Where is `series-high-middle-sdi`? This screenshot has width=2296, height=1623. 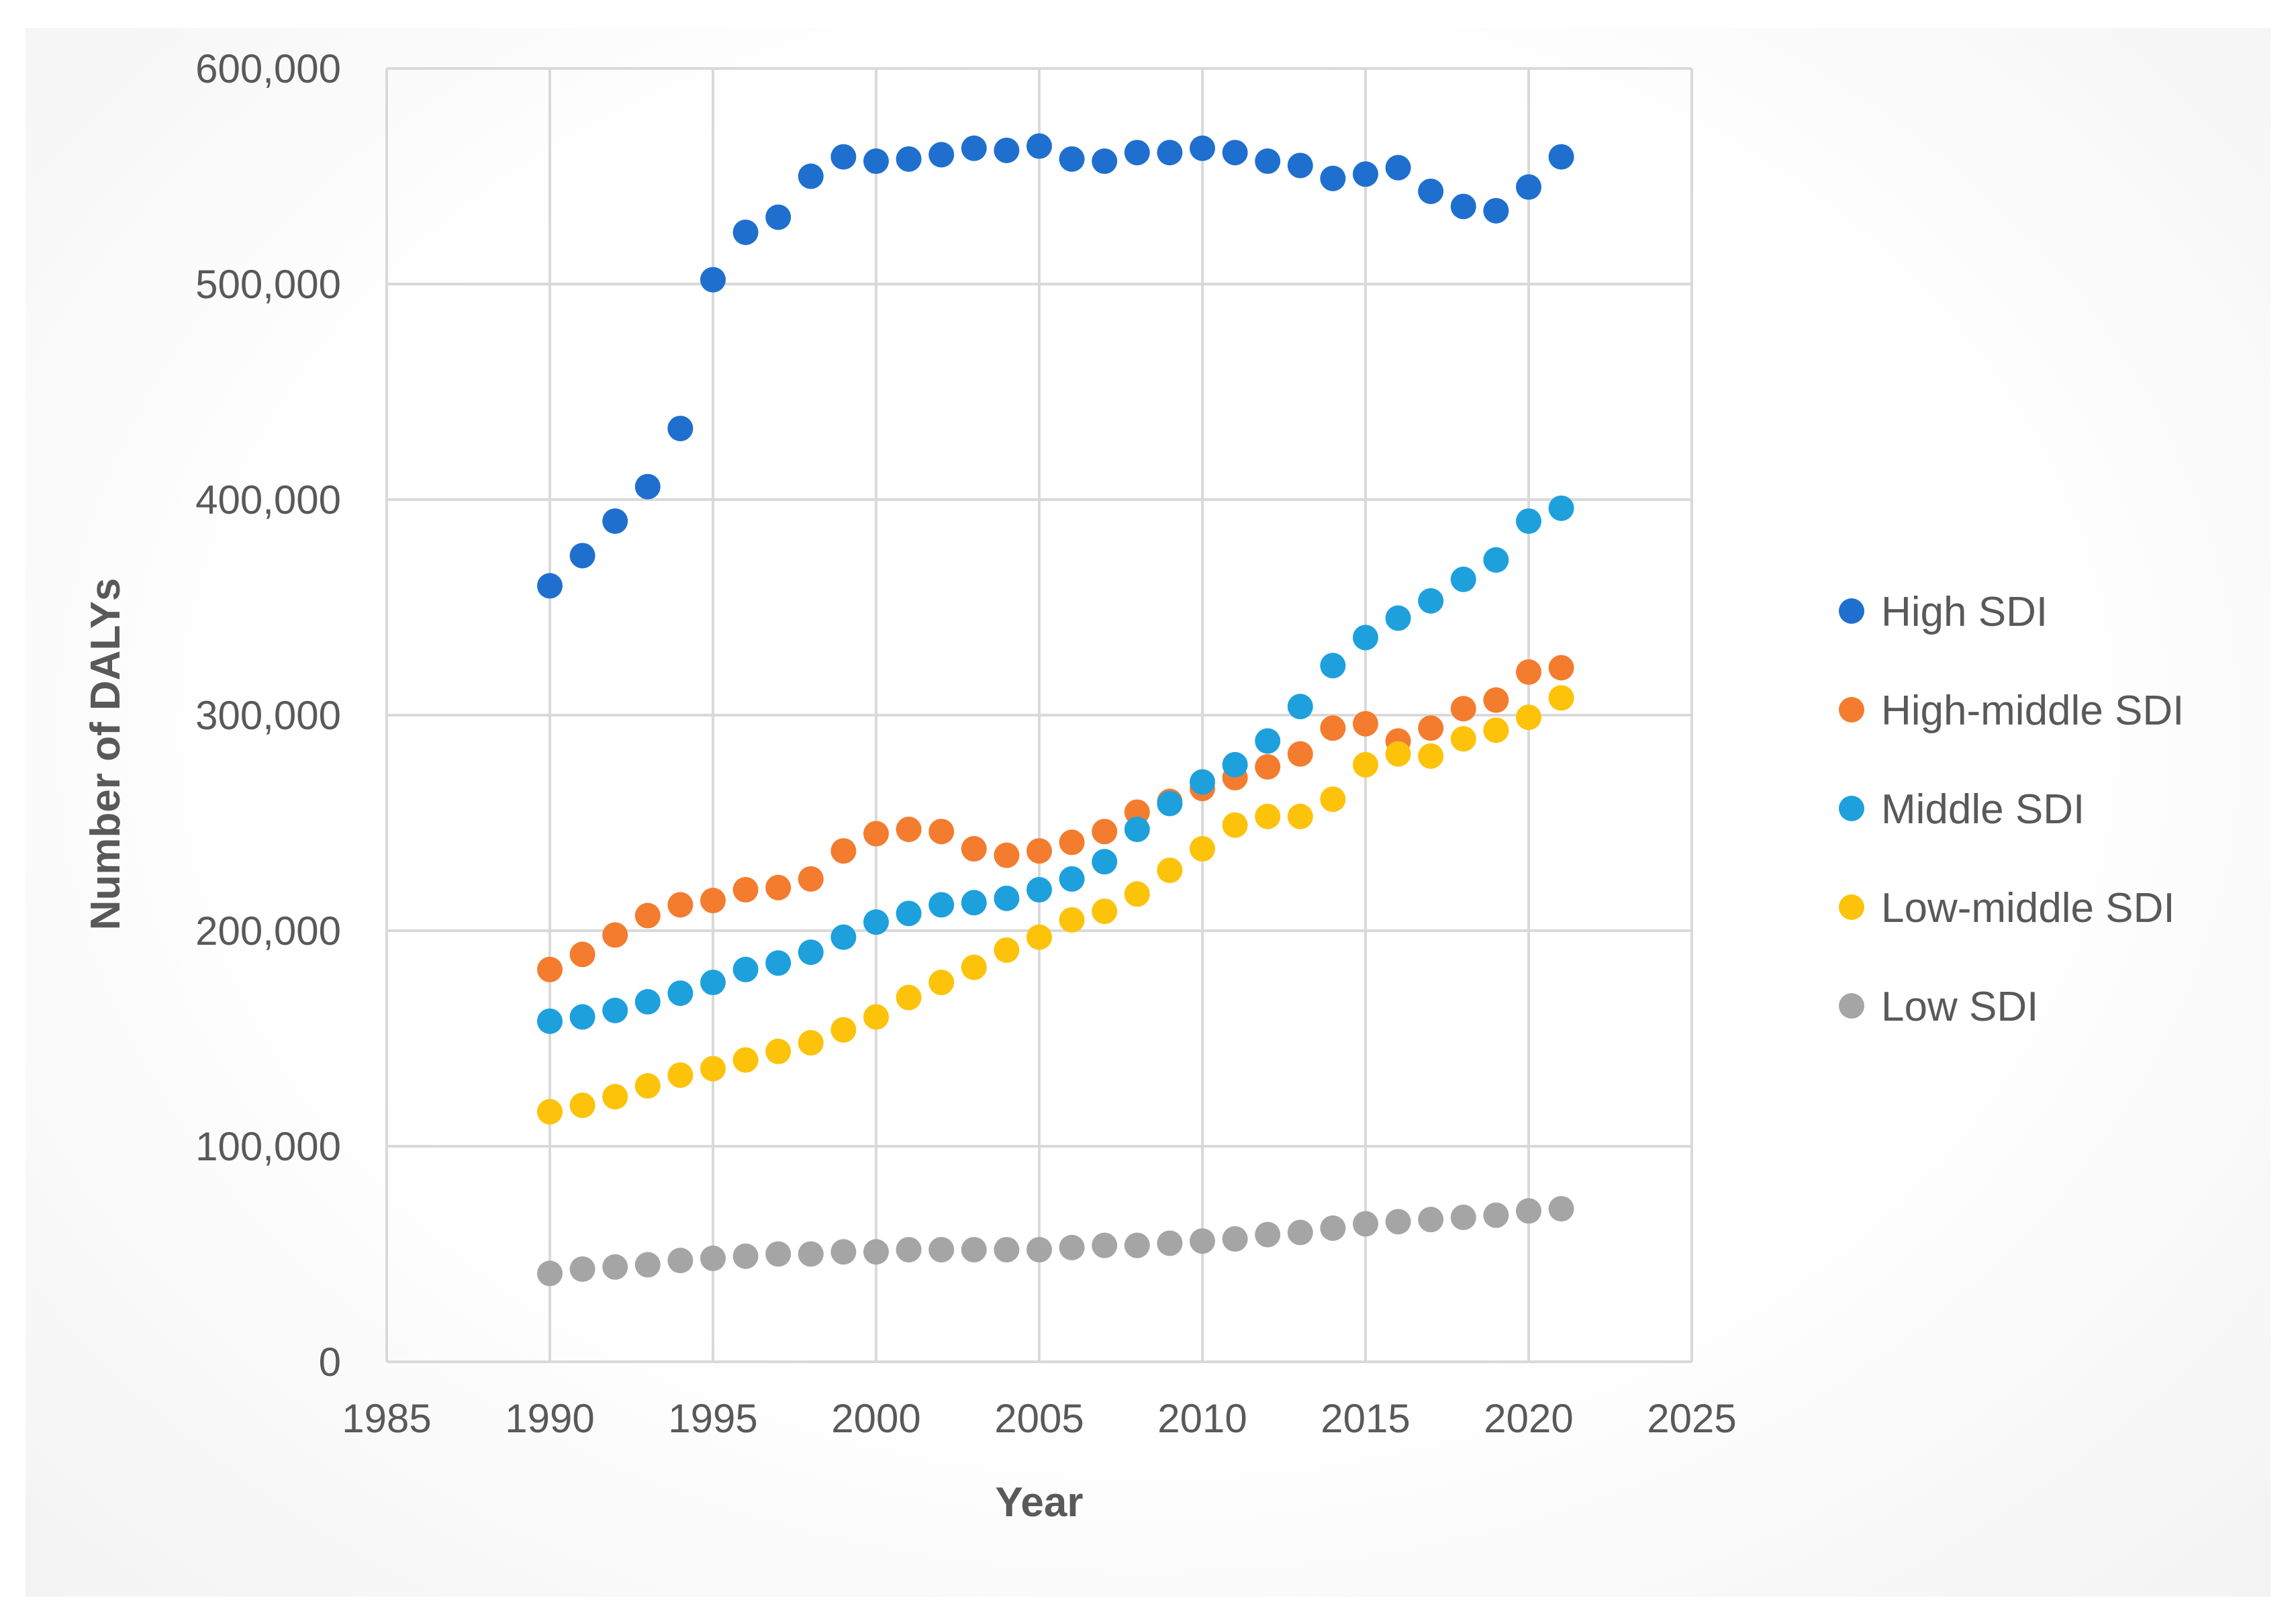 series-high-middle-sdi is located at coordinates (1056, 818).